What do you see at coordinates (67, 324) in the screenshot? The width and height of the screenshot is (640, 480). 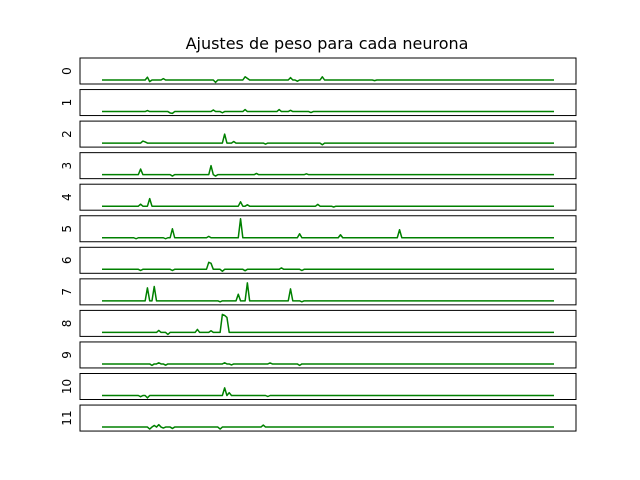 I see `subplot-label-8: 8` at bounding box center [67, 324].